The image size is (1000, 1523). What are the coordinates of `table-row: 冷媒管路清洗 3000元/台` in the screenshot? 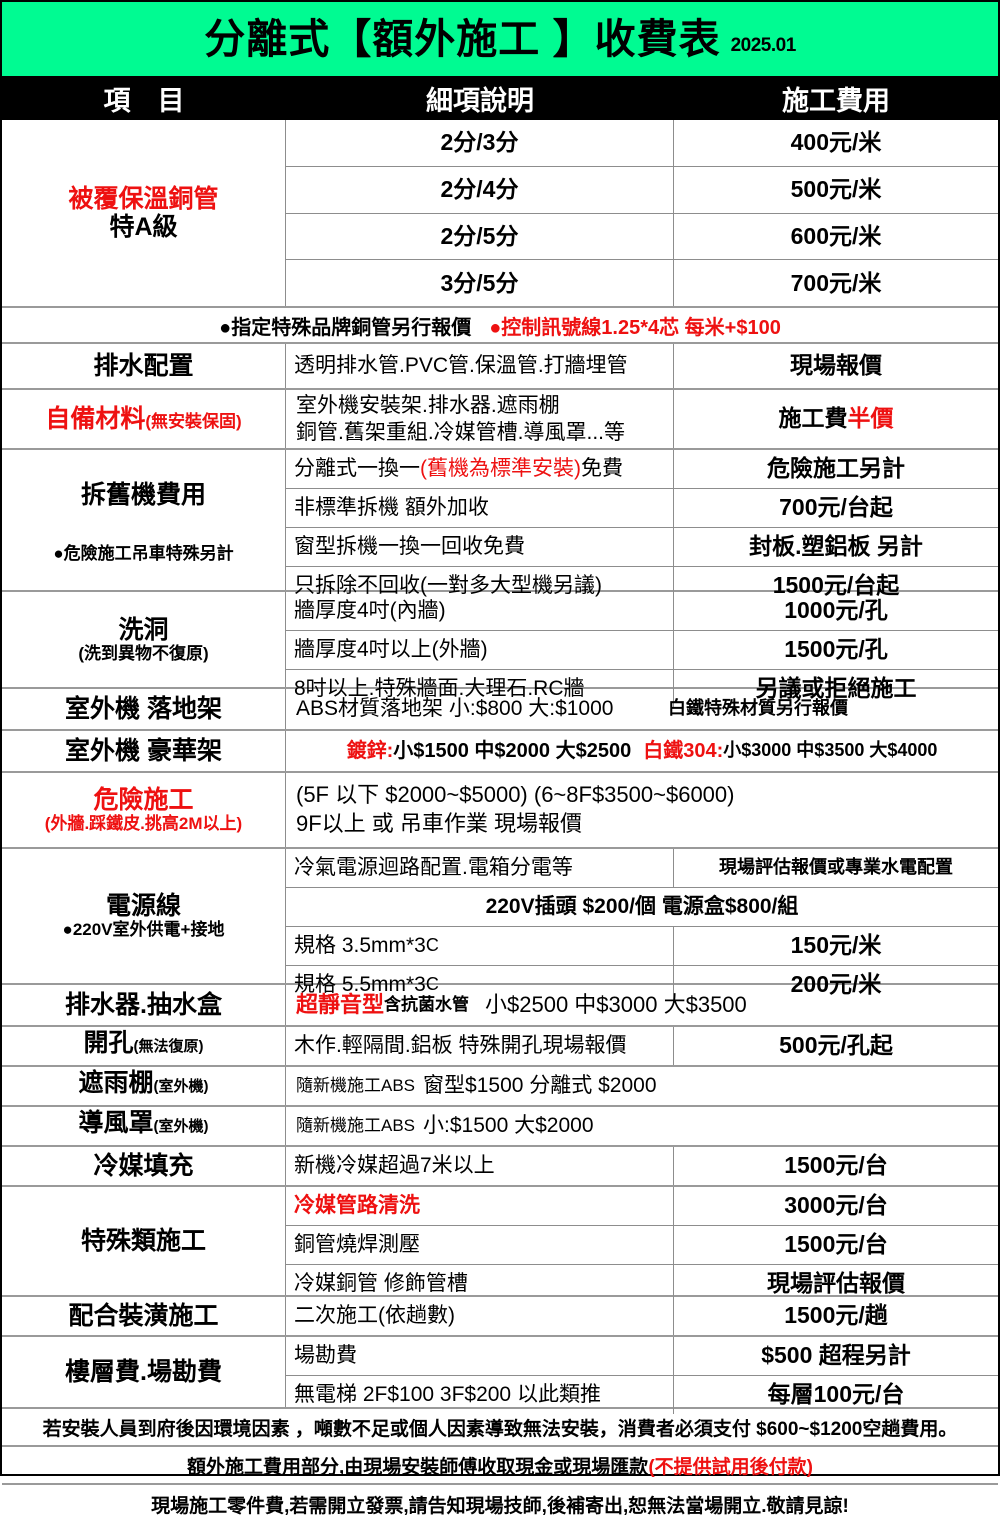 It's located at (642, 1206).